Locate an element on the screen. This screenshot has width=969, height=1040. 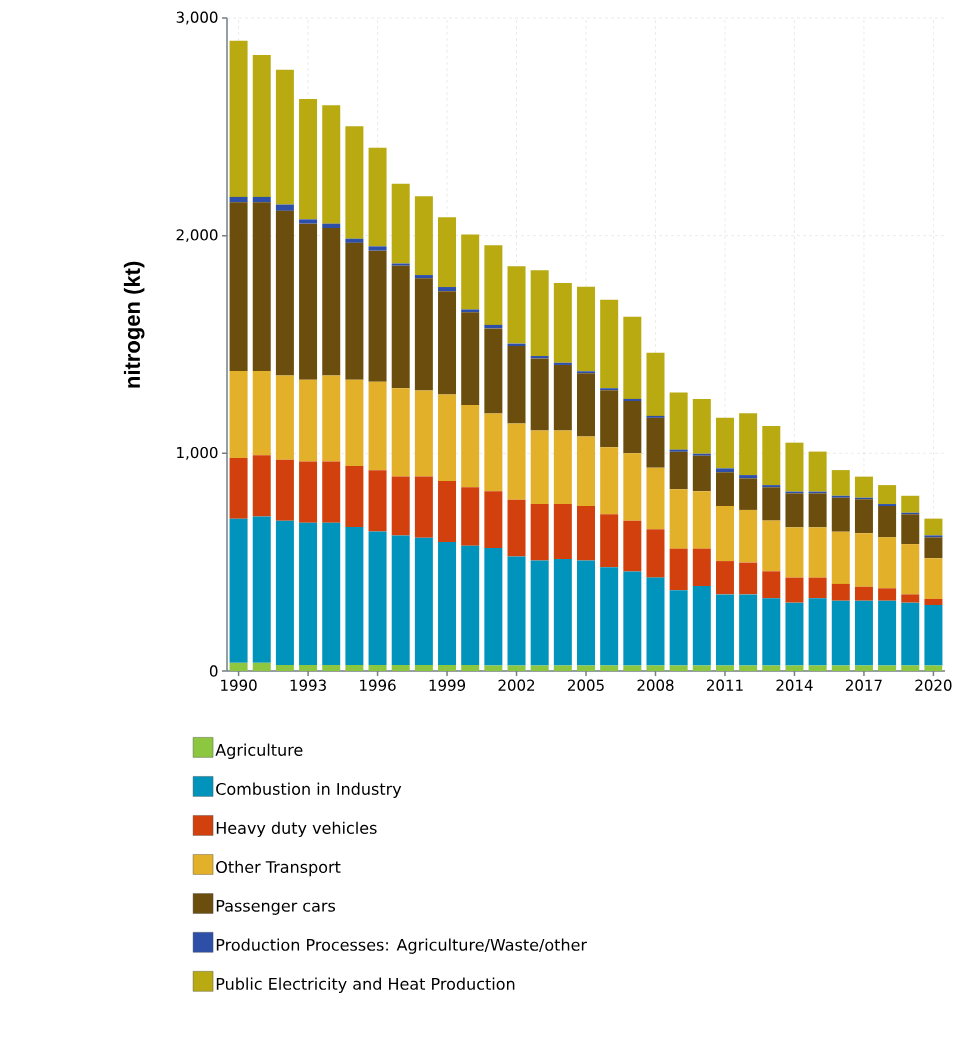
legend-label: Production Processes: Agriculture/Waste/other is located at coordinates (401, 946).